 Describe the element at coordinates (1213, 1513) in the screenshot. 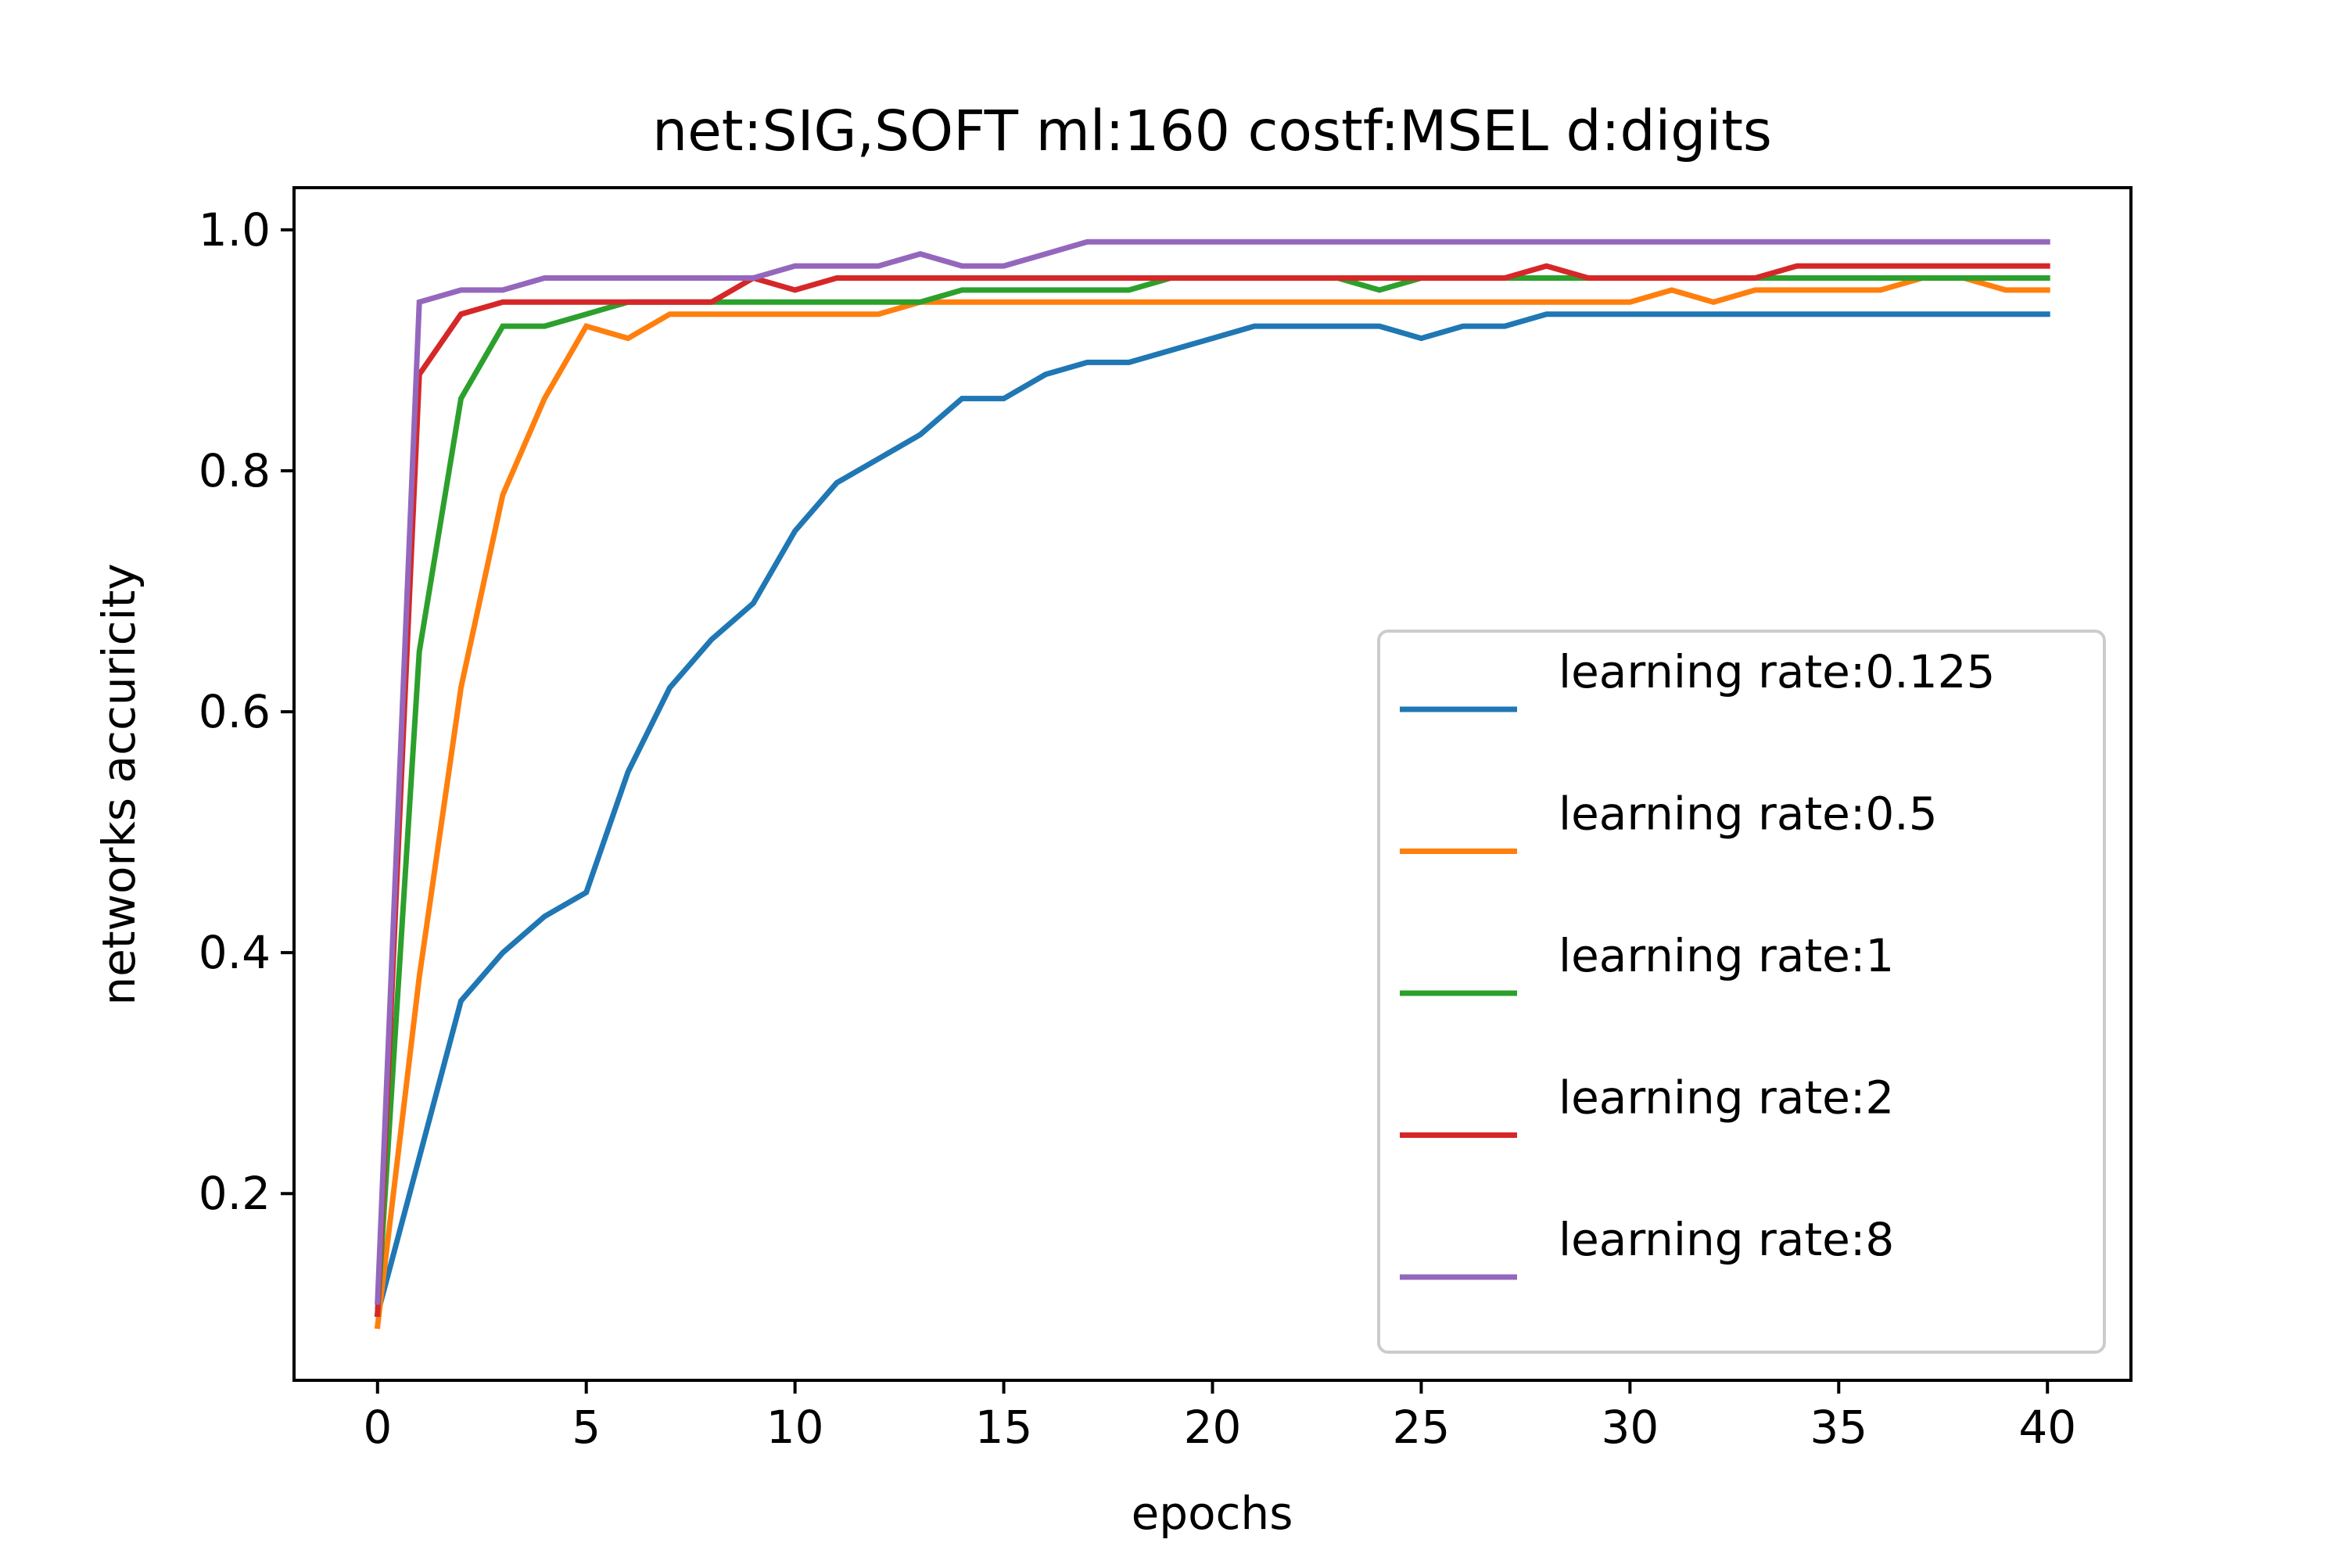

I see `x-axis-label: epochs` at that location.